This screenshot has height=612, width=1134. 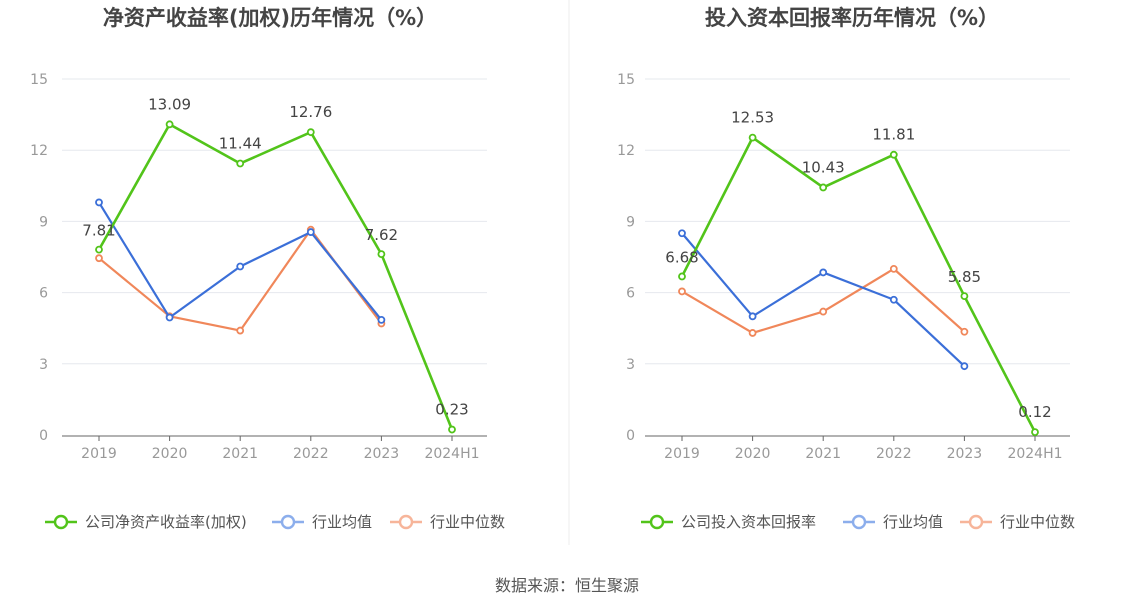 I want to click on data-label: 11.44, so click(x=240, y=143).